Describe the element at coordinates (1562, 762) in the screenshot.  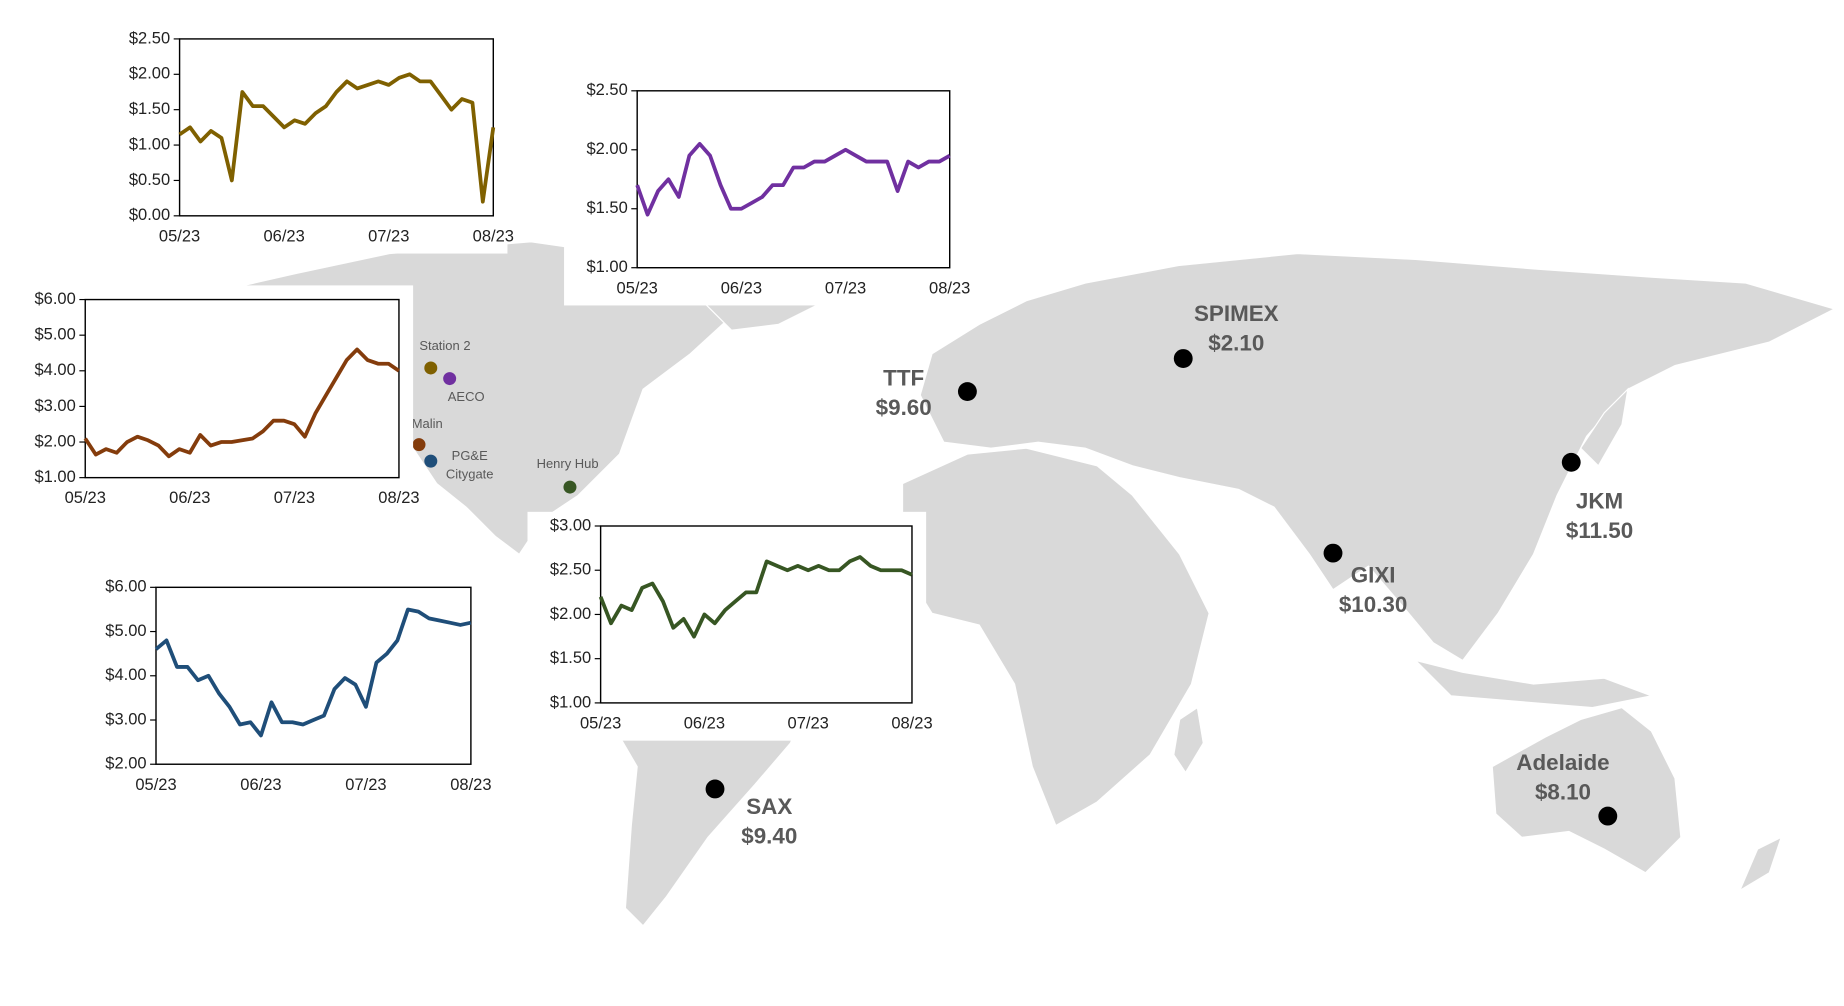
I see `marker-name: Adelaide` at that location.